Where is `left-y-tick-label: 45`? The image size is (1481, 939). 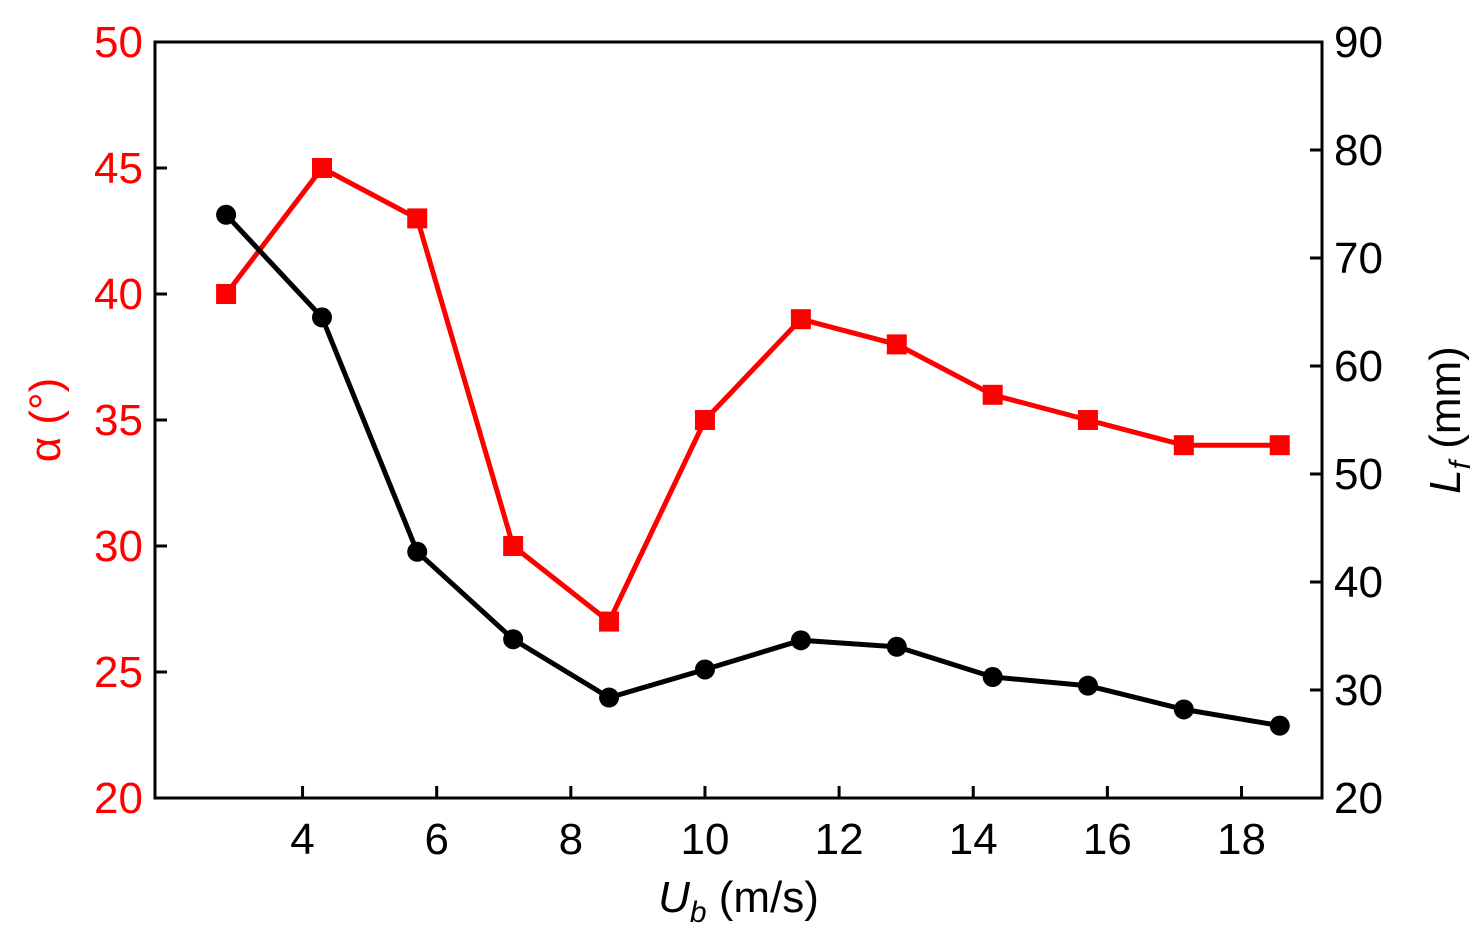
left-y-tick-label: 45 is located at coordinates (118, 168).